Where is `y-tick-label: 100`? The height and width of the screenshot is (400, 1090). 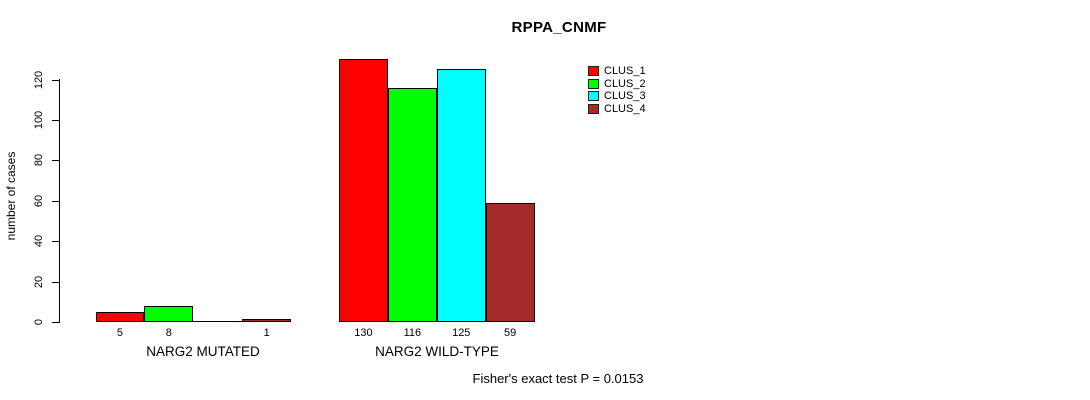
y-tick-label: 100 is located at coordinates (39, 120).